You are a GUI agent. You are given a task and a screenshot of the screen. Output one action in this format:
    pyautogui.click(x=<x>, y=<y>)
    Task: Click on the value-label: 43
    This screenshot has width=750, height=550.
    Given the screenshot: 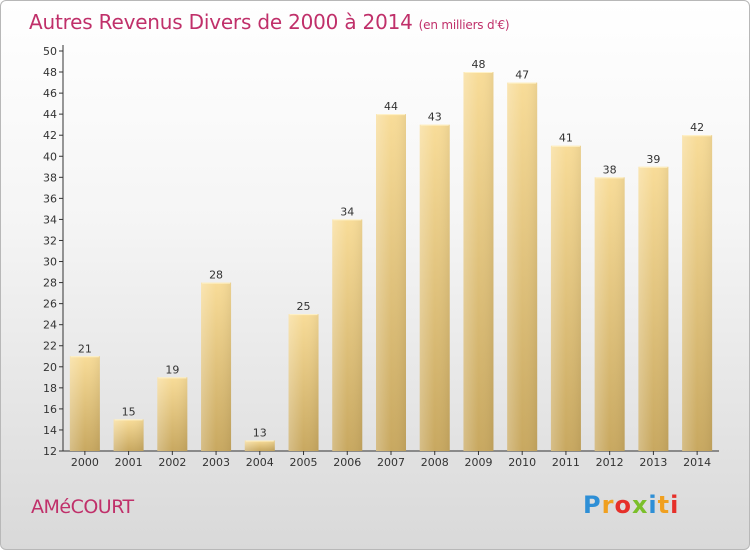 What is the action you would take?
    pyautogui.click(x=435, y=117)
    